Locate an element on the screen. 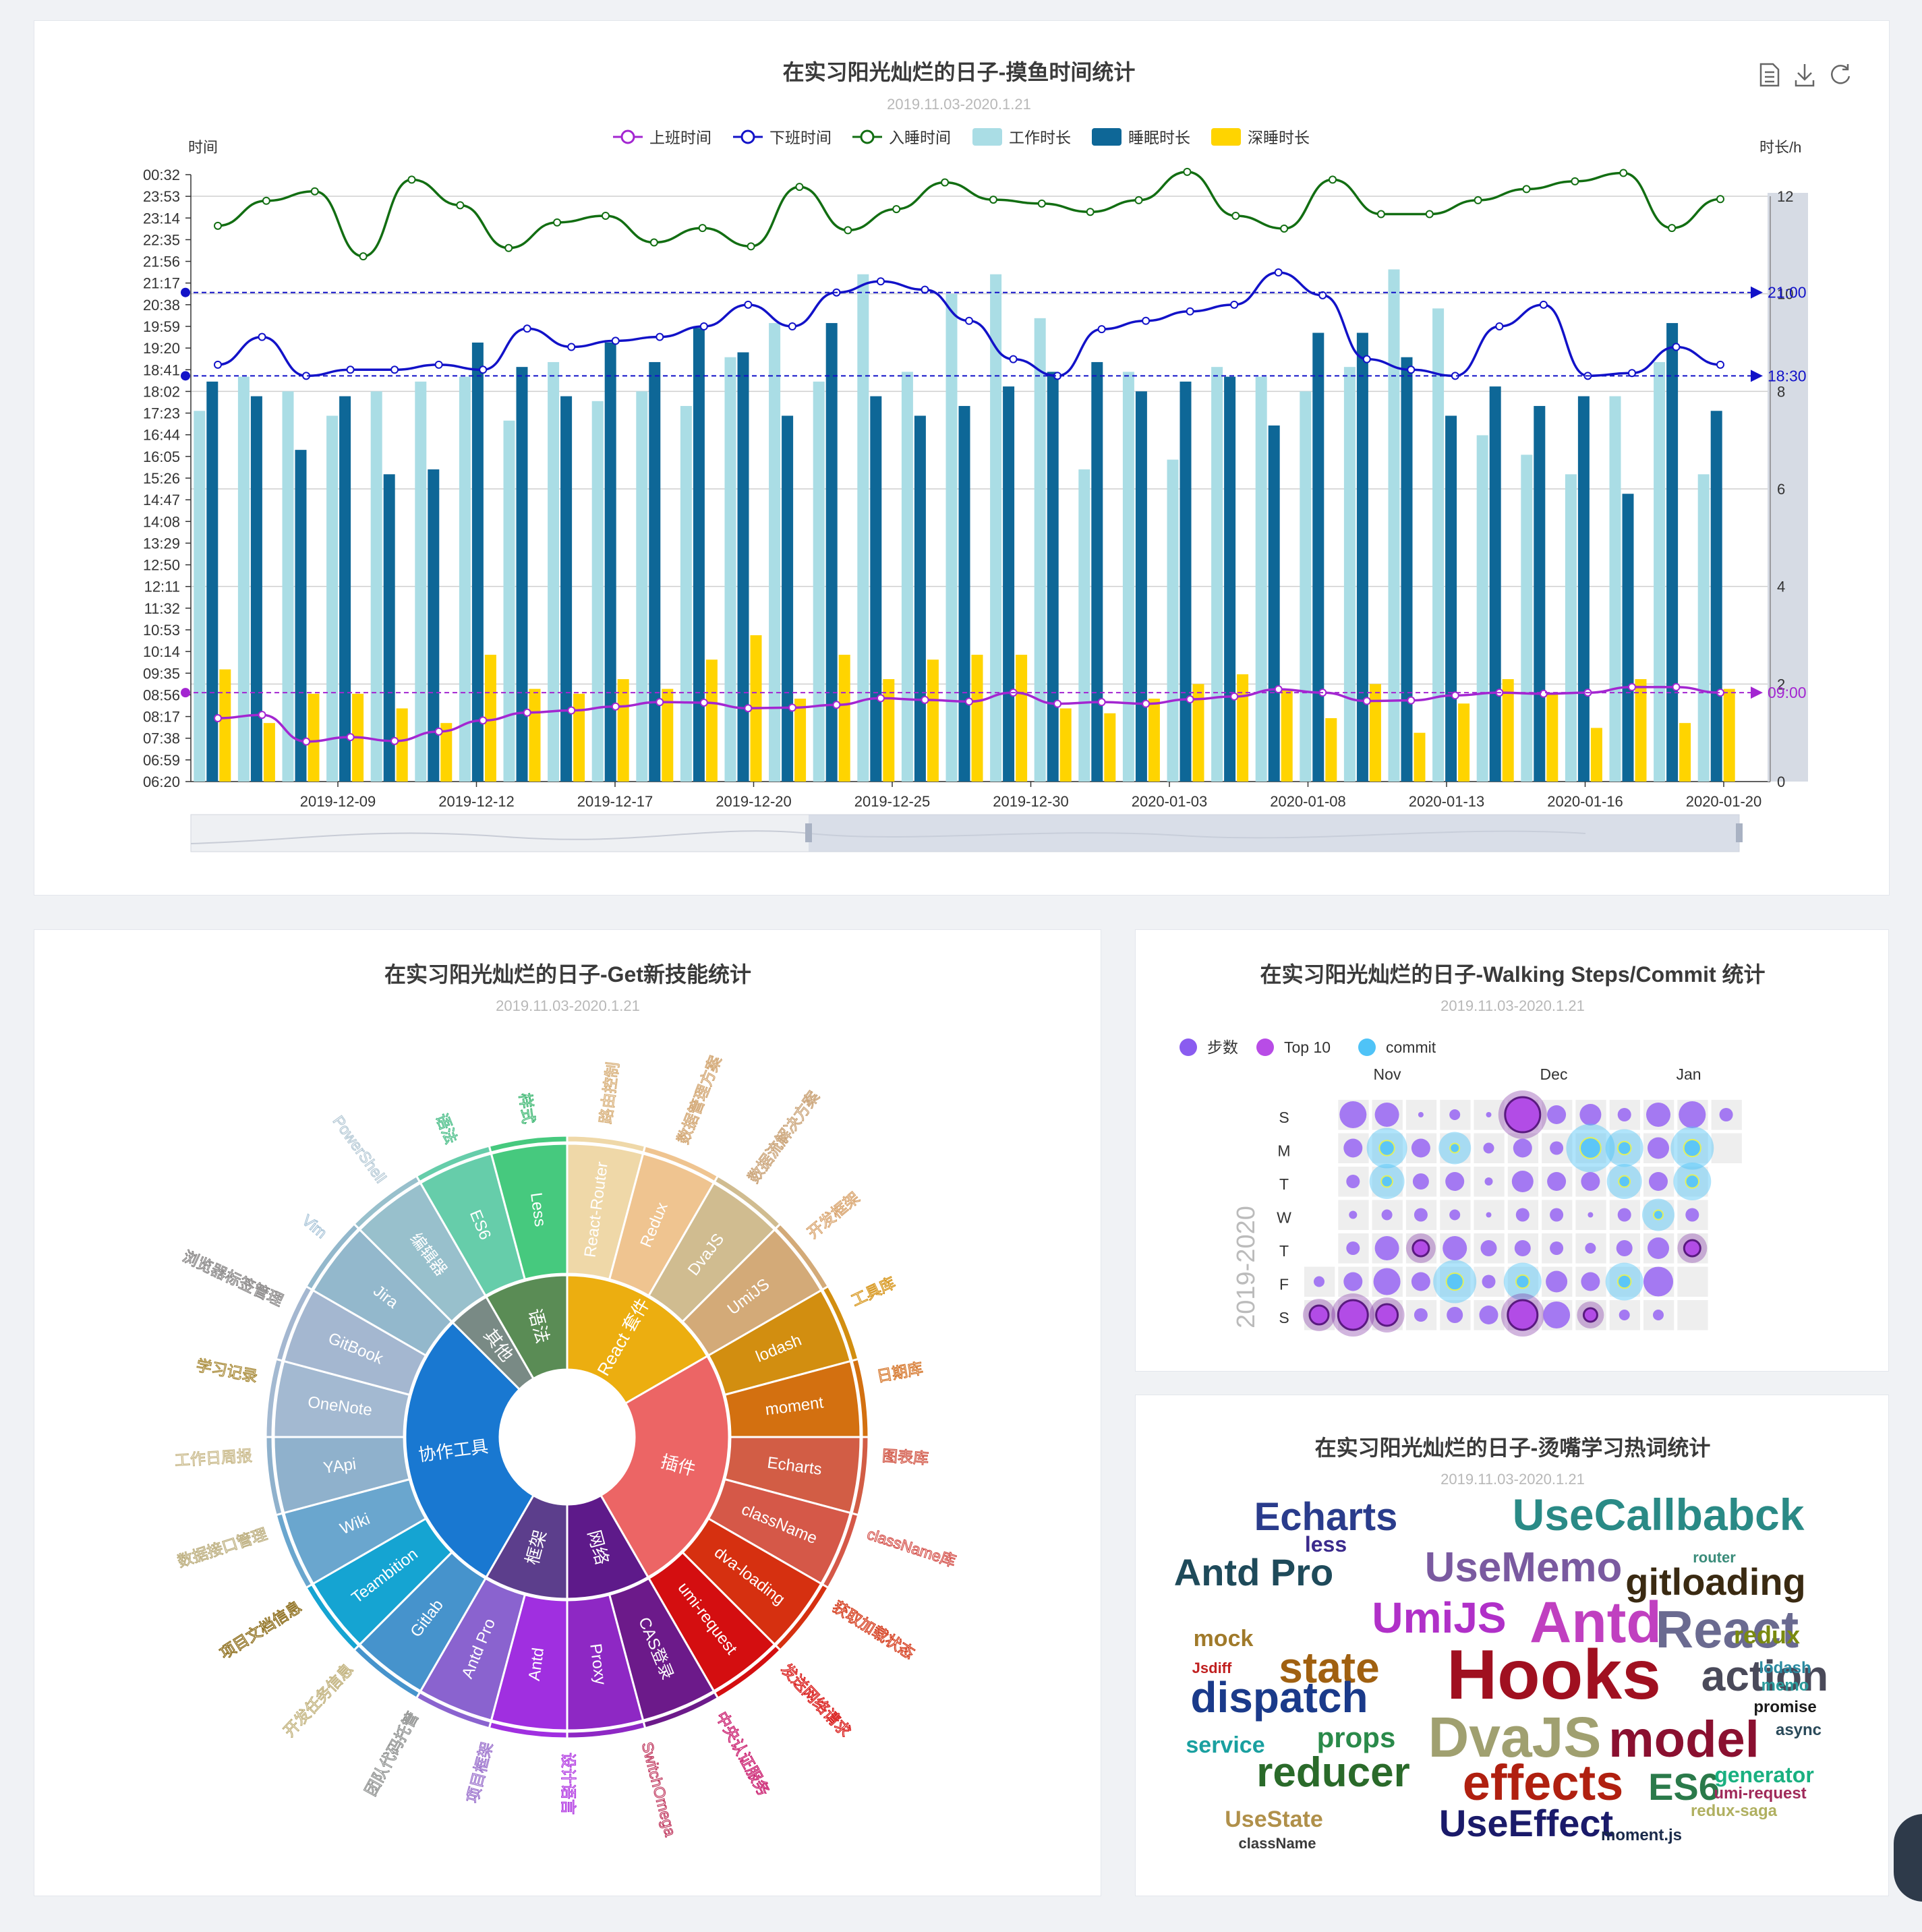 Image resolution: width=1922 pixels, height=1932 pixels. legend-item: 下班时间 is located at coordinates (783, 137).